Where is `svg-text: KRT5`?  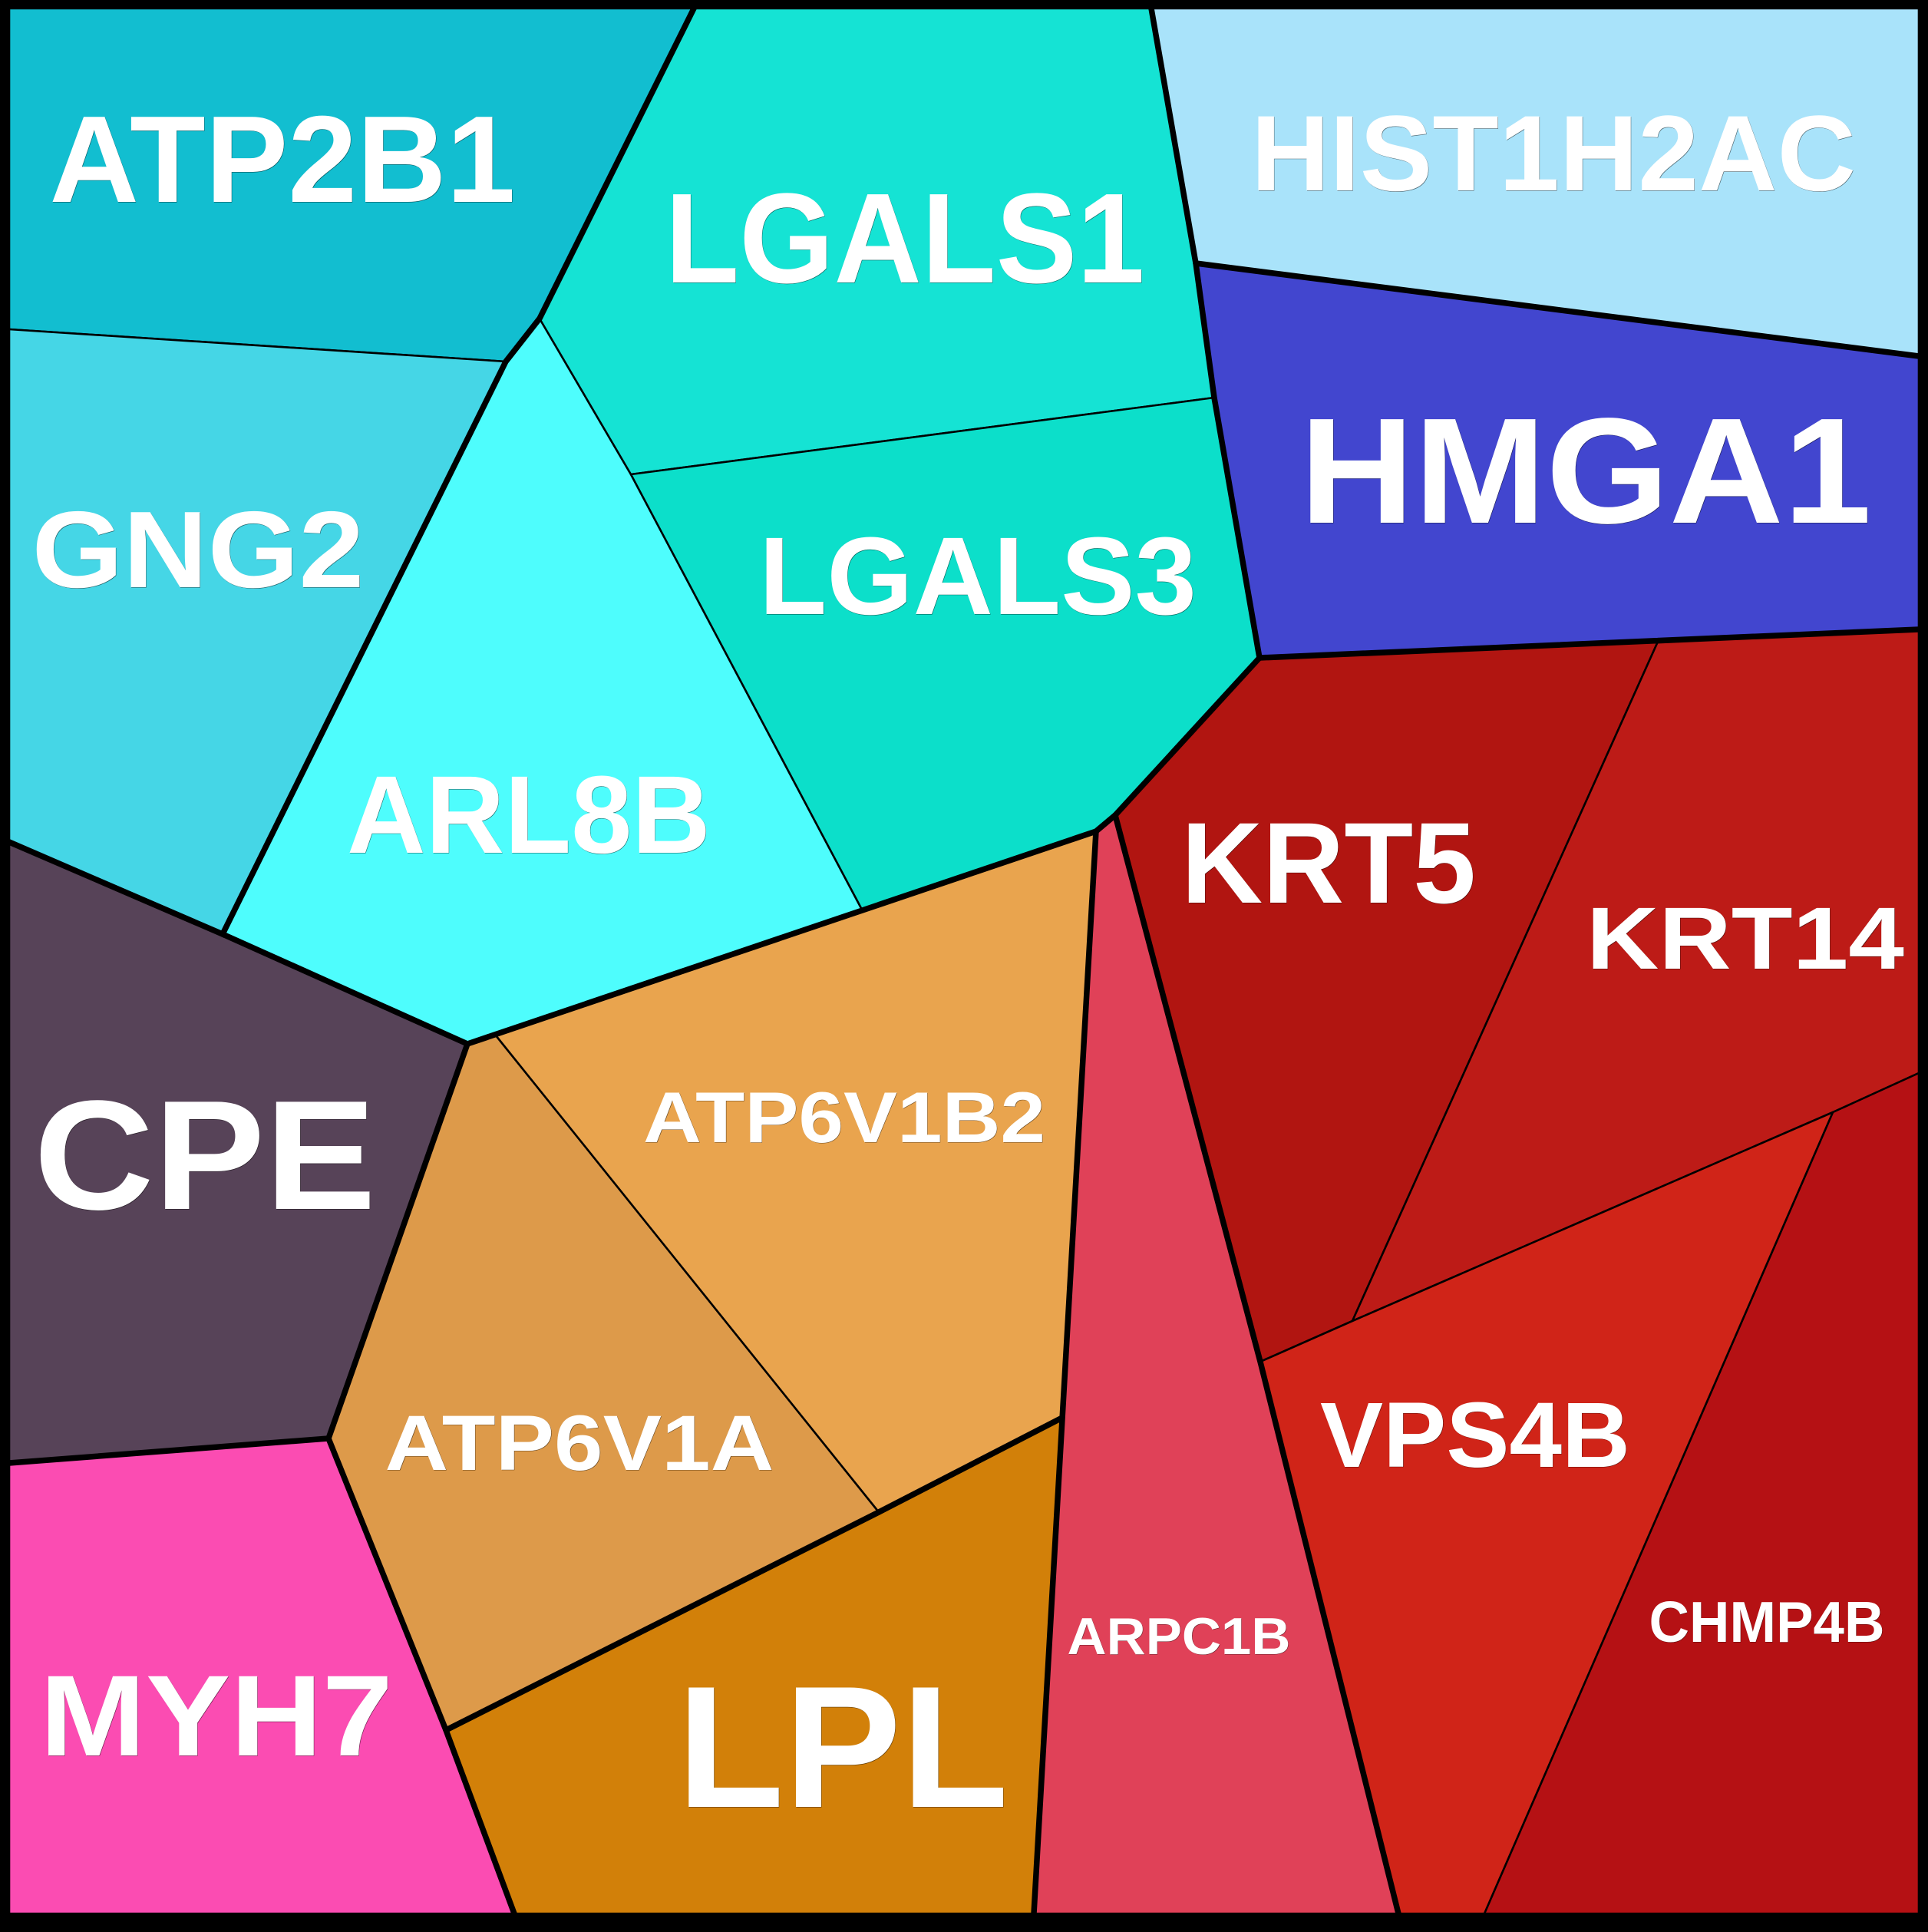
svg-text: KRT5 is located at coordinates (1329, 862).